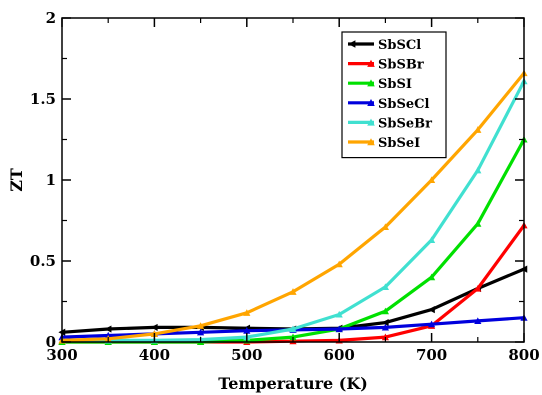 This screenshot has width=542, height=395. I want to click on x-tick-label: 300, so click(61, 355).